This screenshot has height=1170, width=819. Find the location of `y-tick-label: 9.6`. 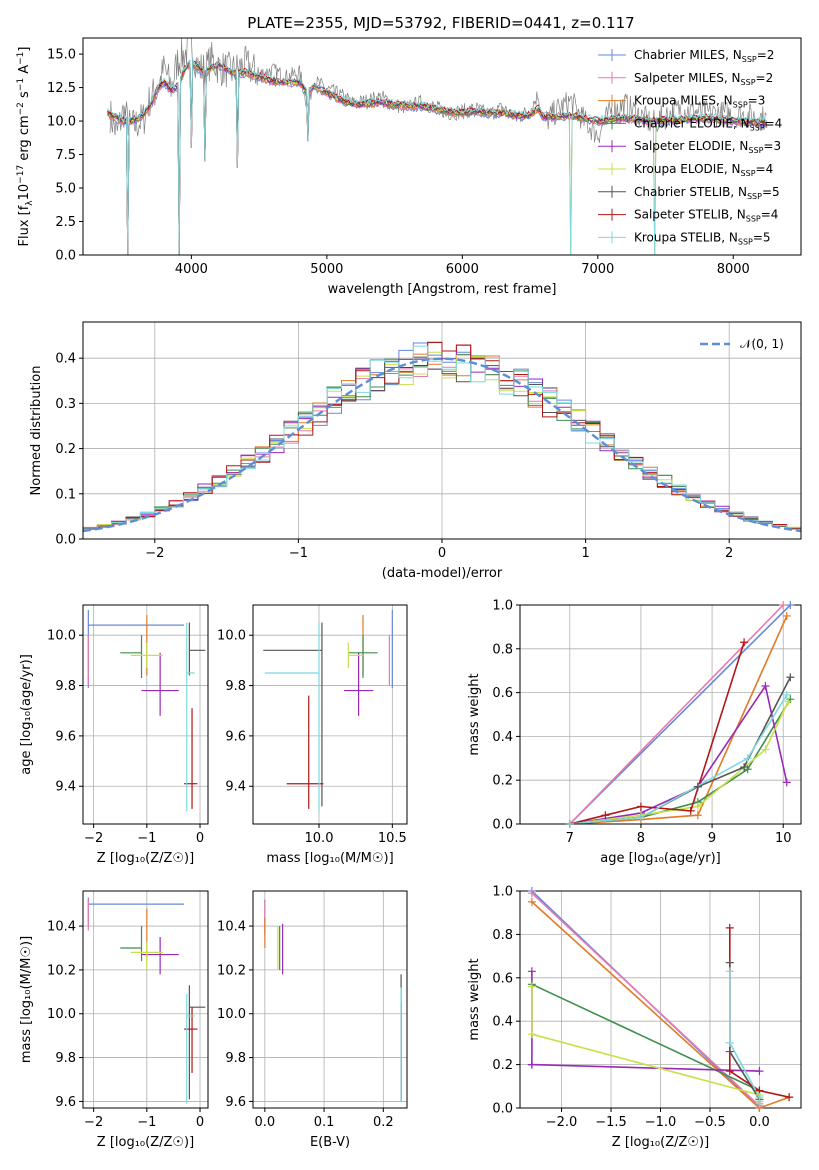

y-tick-label: 9.6 is located at coordinates (235, 736).